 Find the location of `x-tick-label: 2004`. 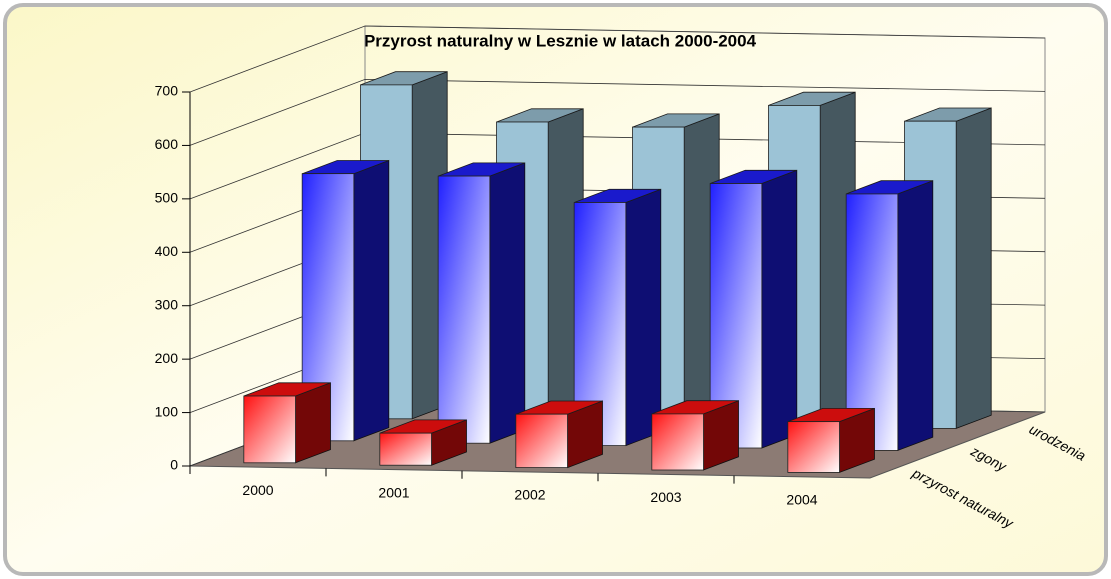

x-tick-label: 2004 is located at coordinates (801, 500).